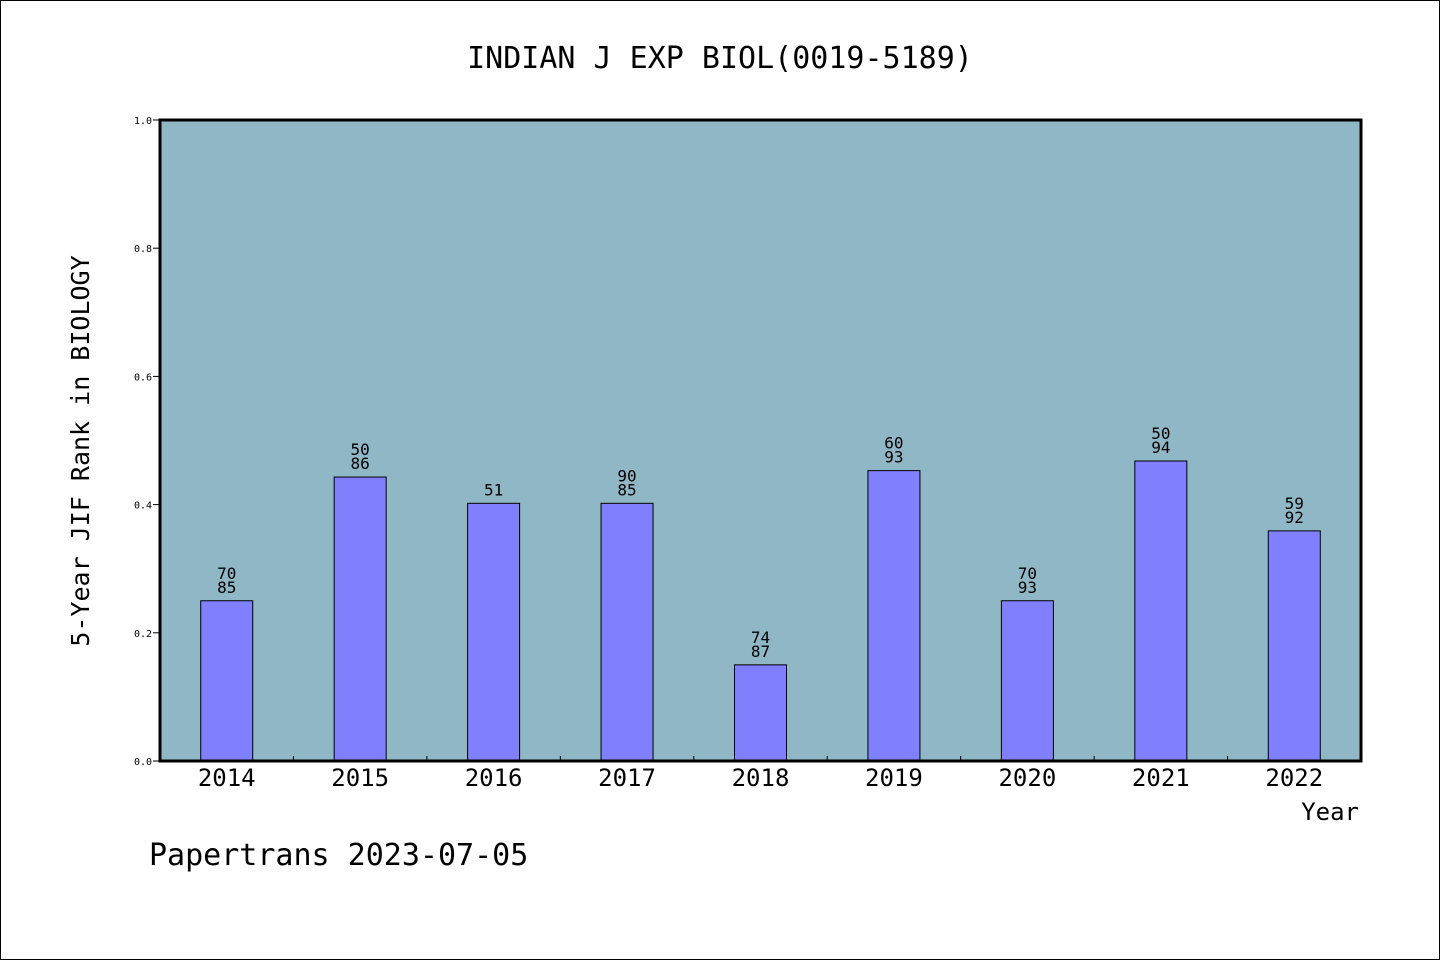 This screenshot has width=1440, height=960. What do you see at coordinates (760, 651) in the screenshot?
I see `data-label: 87` at bounding box center [760, 651].